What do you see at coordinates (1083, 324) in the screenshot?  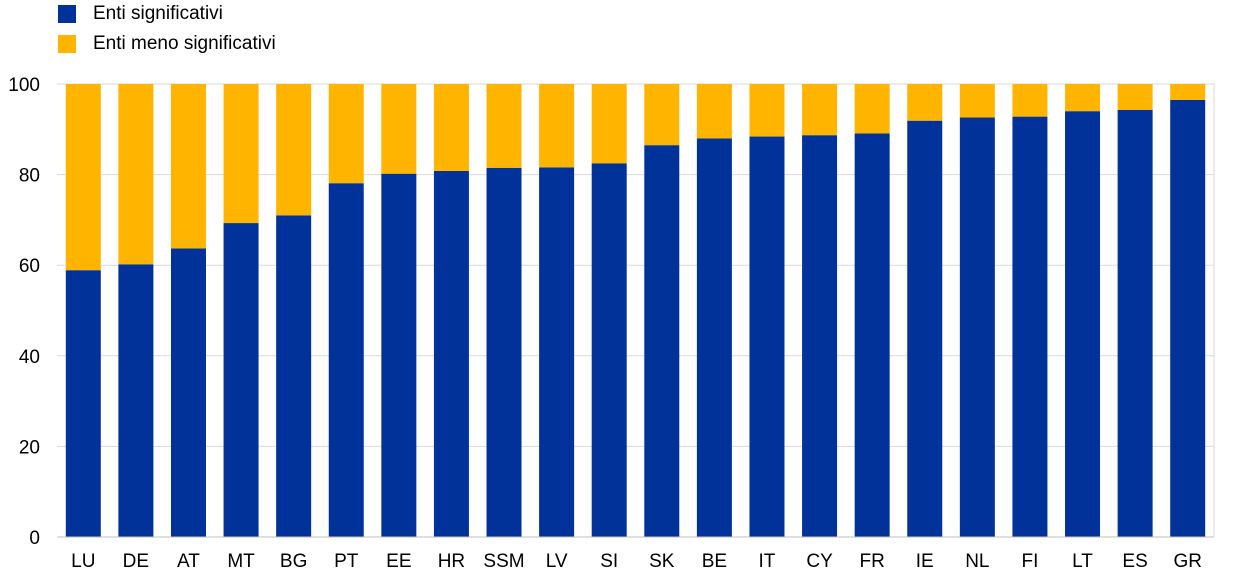 I see `bar-LT-significant` at bounding box center [1083, 324].